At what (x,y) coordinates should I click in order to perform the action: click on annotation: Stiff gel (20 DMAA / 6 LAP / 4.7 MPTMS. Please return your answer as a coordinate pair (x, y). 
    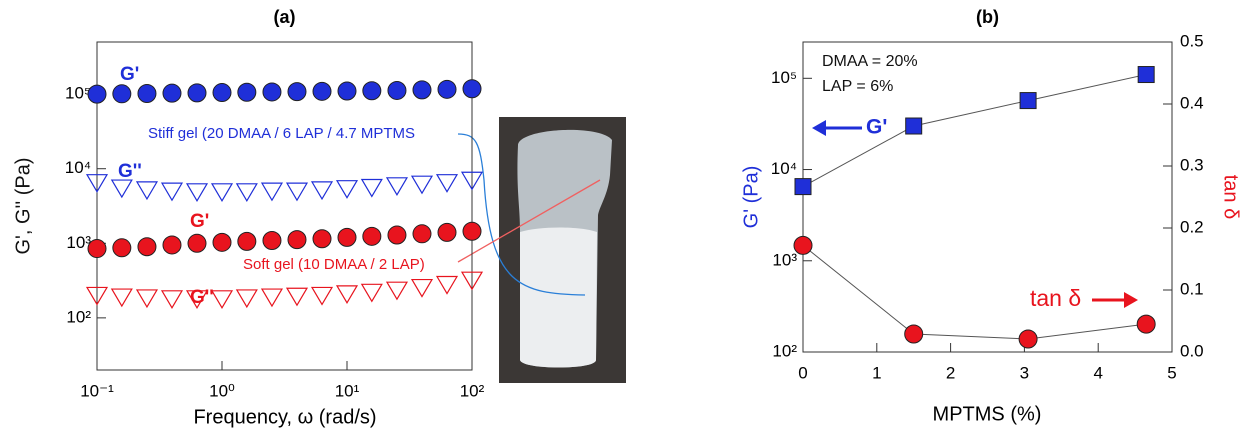
    Looking at the image, I should click on (281, 133).